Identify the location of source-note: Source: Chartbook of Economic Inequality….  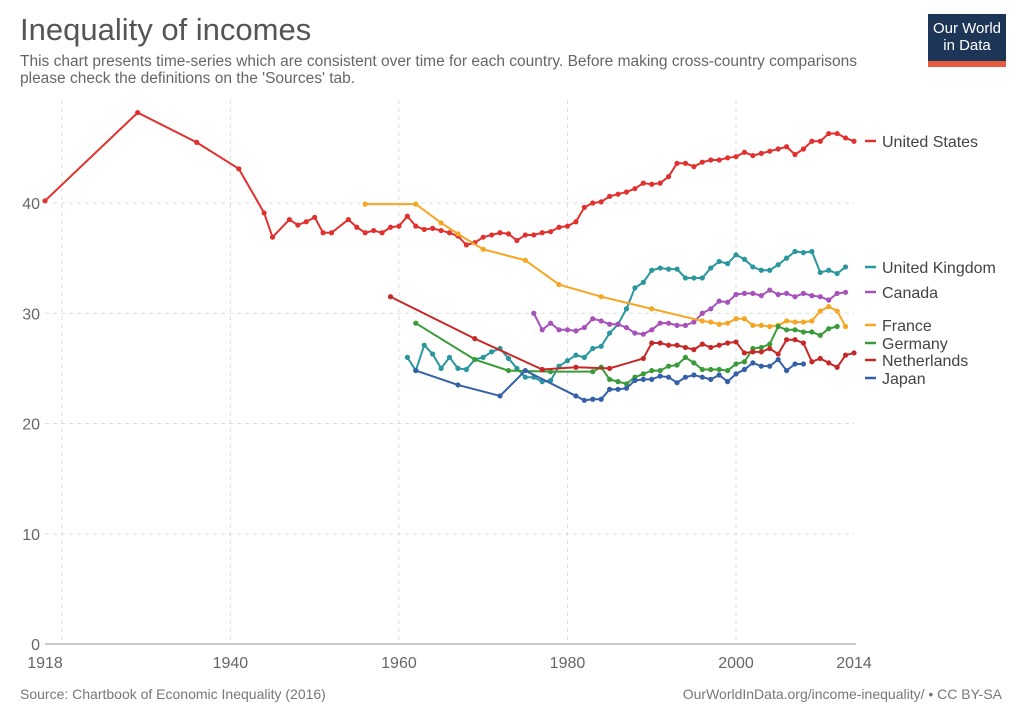
(173, 694).